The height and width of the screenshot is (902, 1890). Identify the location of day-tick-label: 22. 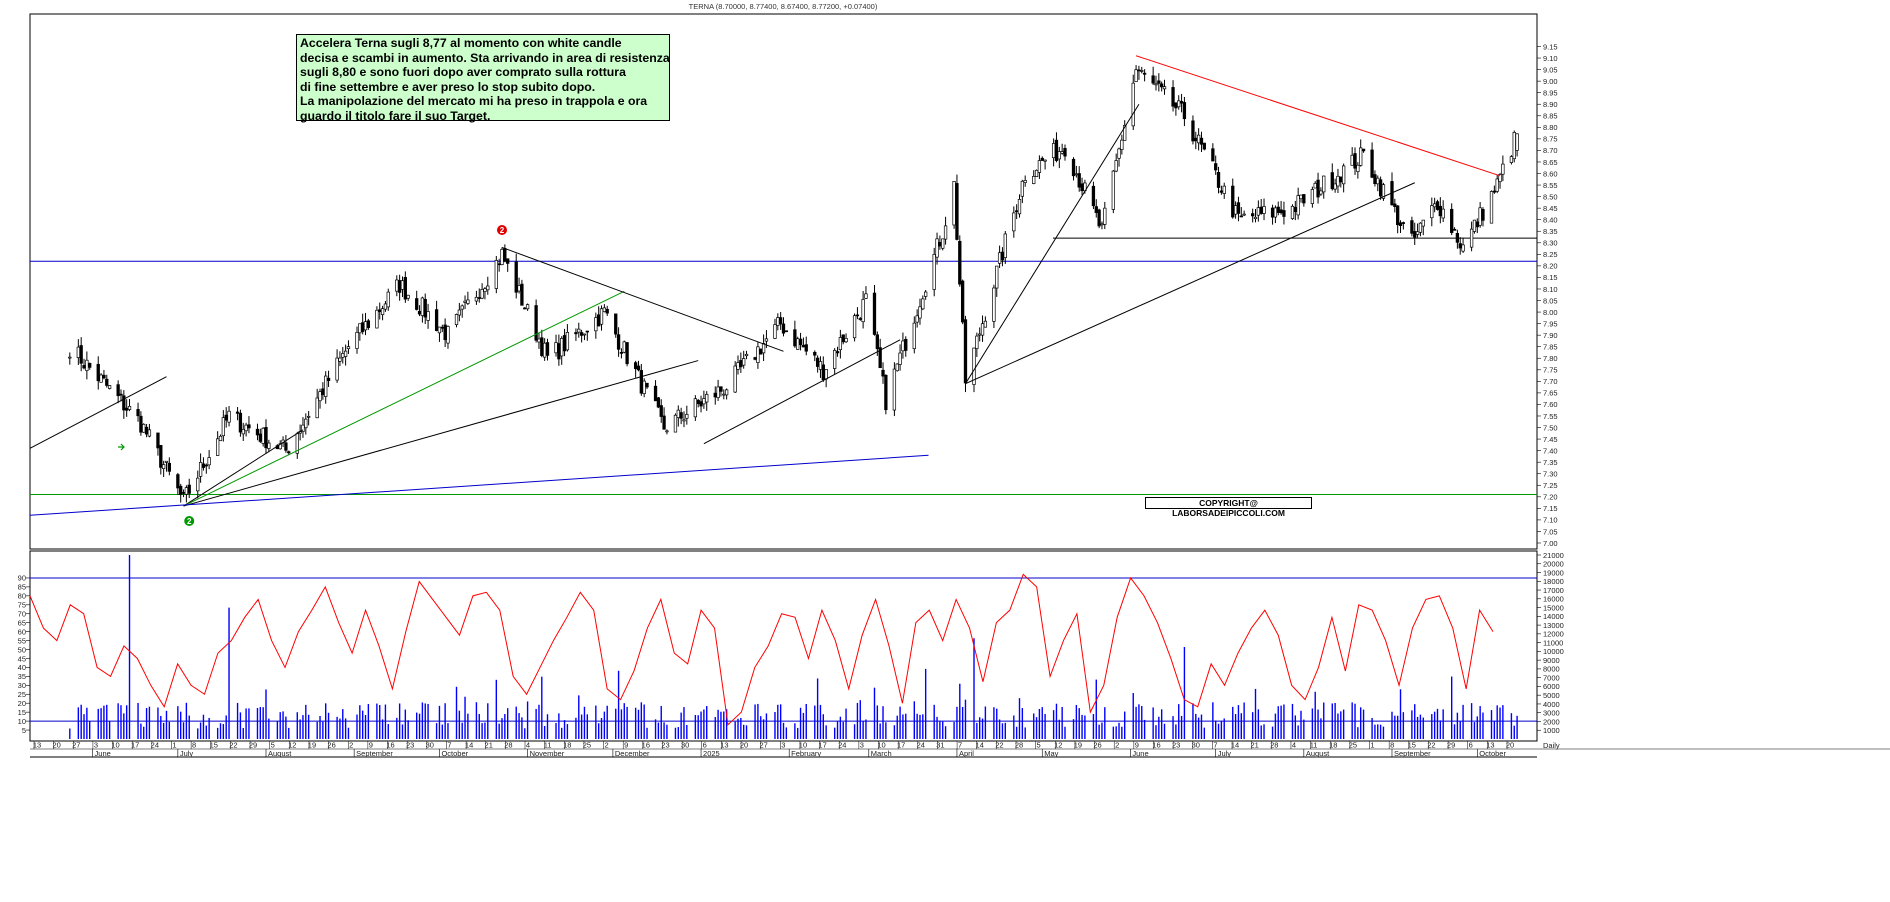
(1431, 745).